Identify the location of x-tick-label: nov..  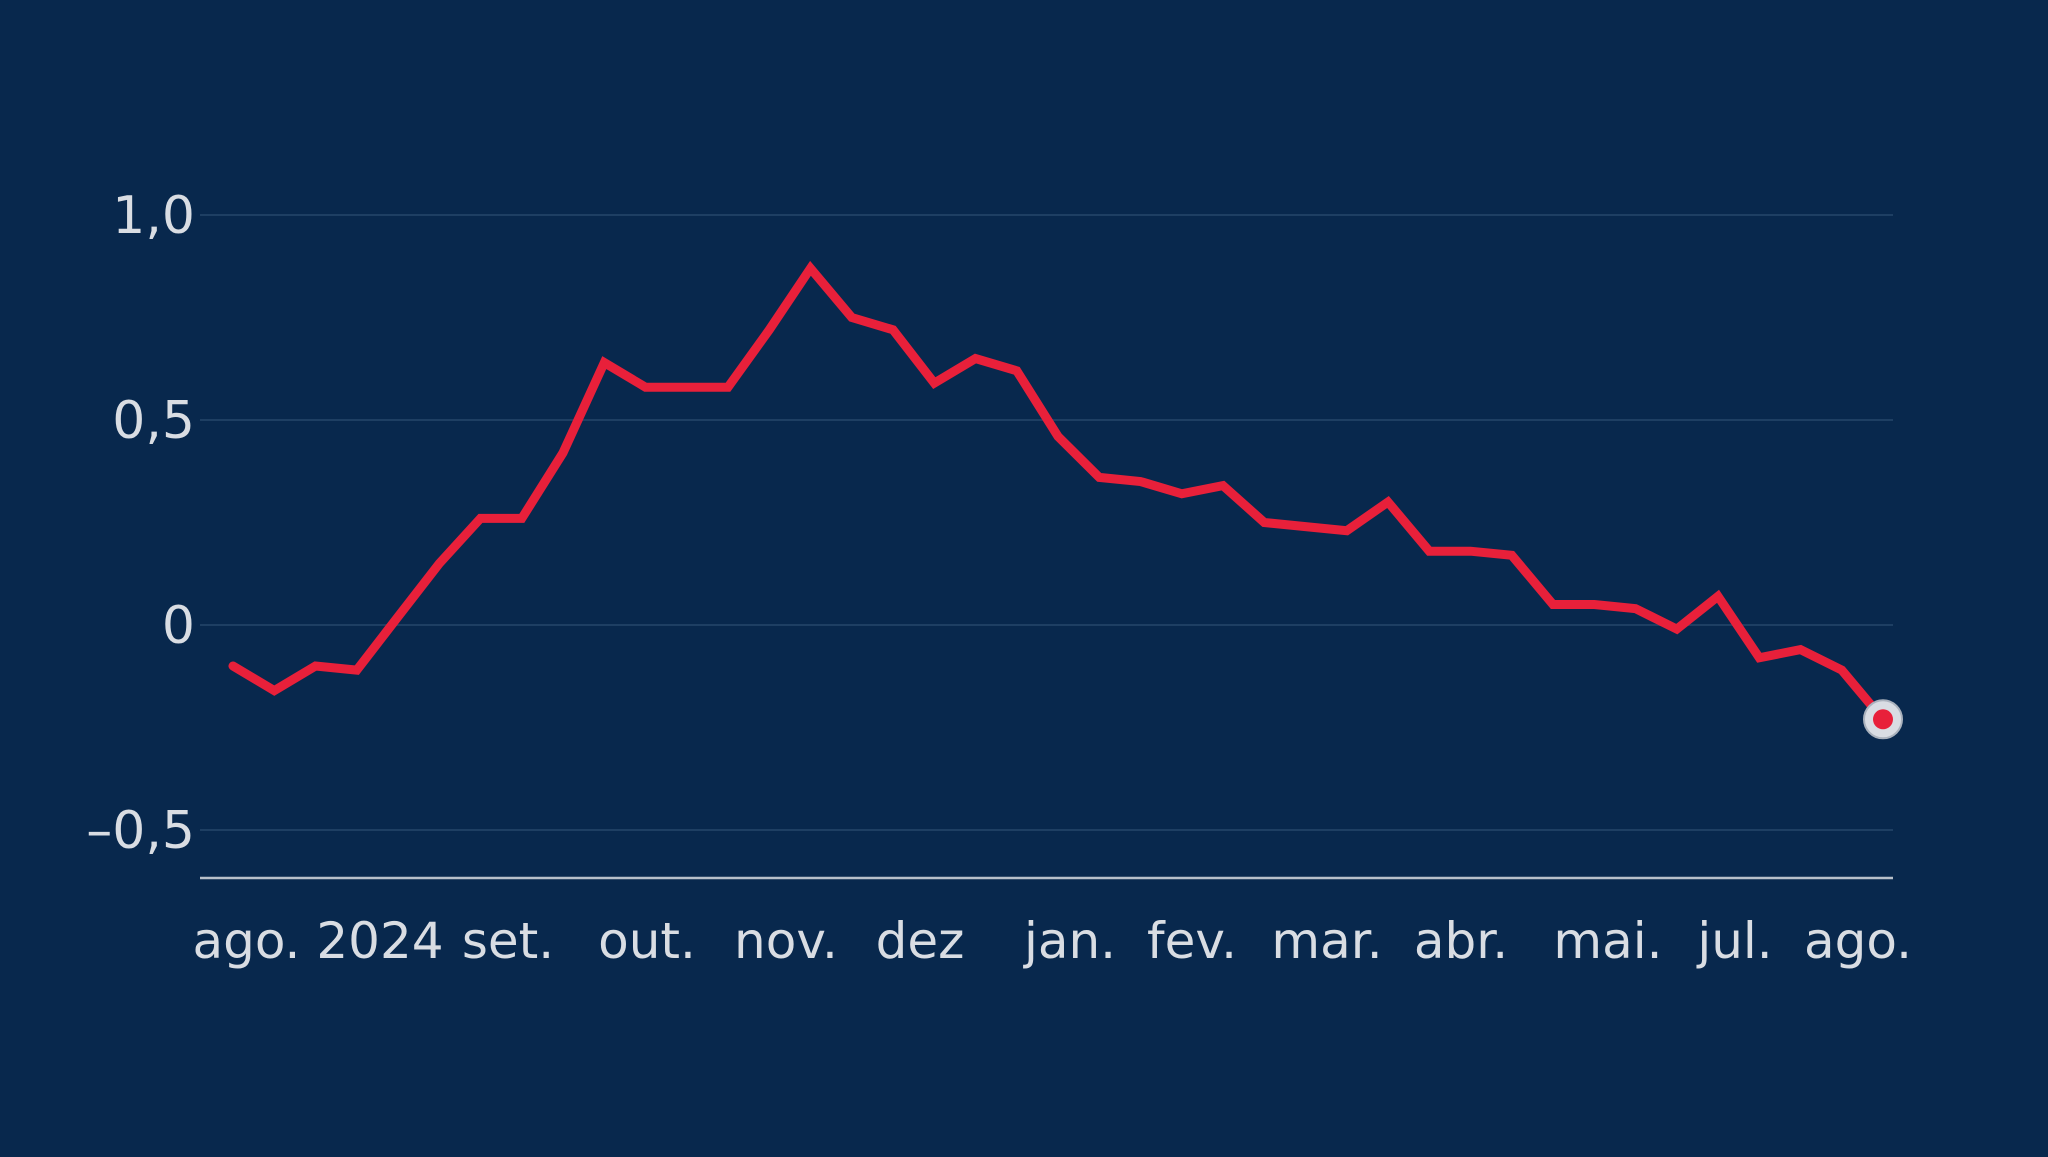
(786, 941).